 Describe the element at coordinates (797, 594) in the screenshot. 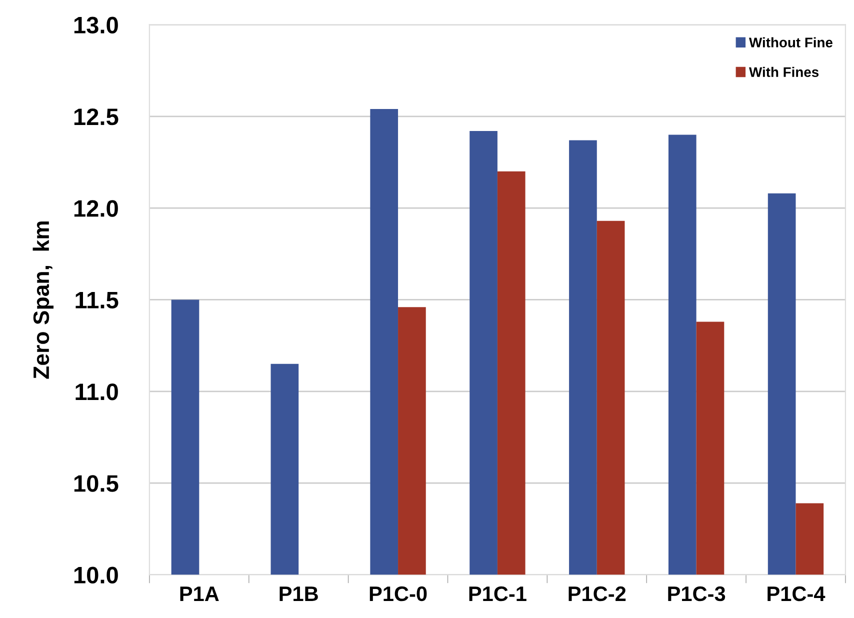

I see `x-tick-label: P1C-4` at that location.